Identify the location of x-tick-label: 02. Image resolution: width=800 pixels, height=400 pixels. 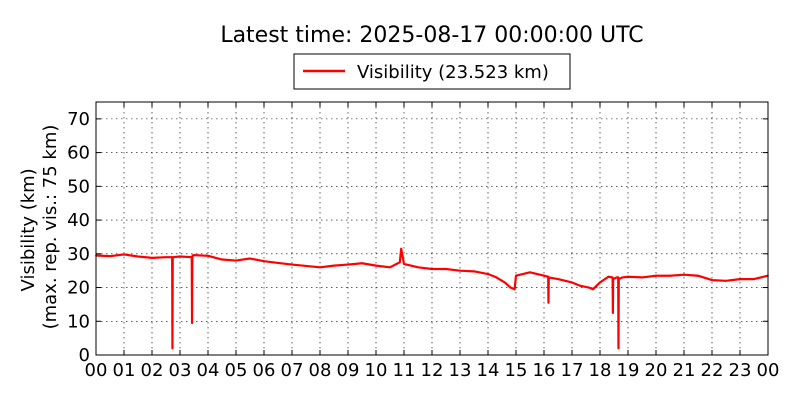
(152, 370).